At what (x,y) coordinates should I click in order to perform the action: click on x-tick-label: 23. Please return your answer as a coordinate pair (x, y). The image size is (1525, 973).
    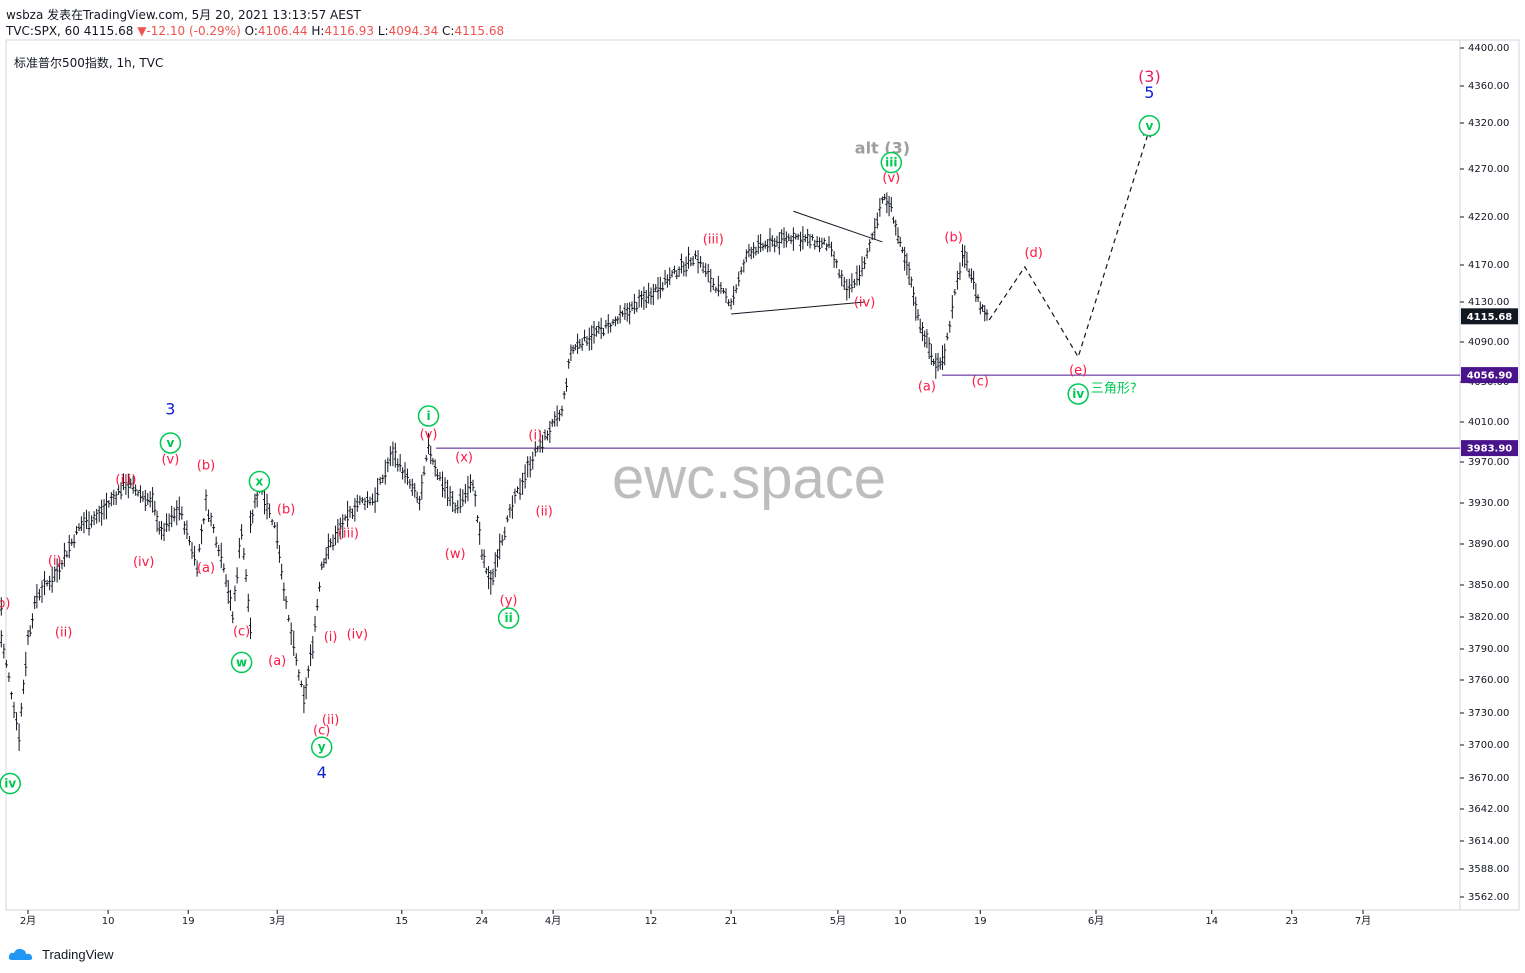
    Looking at the image, I should click on (1291, 921).